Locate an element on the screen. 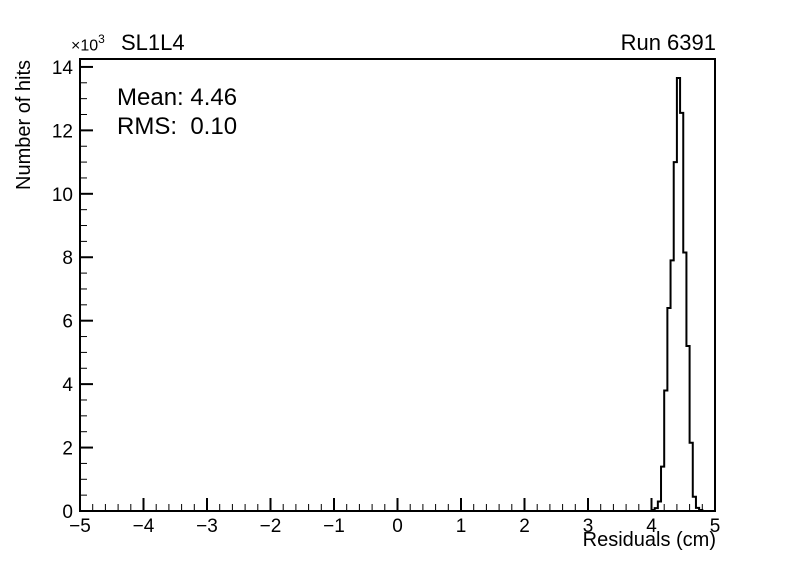 This screenshot has width=796, height=572. y-tick-label: 6 is located at coordinates (67, 322).